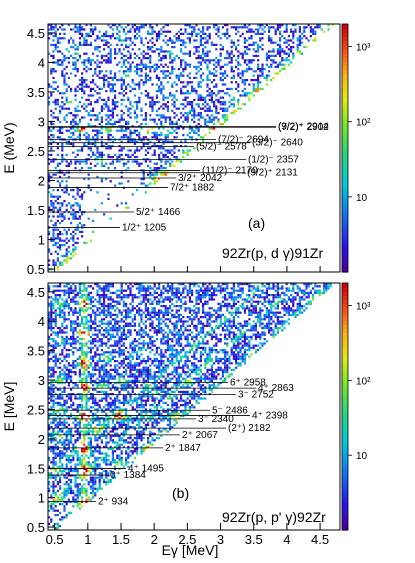 The image size is (415, 563). What do you see at coordinates (221, 146) in the screenshot?
I see `level-label: (5/2)⁻ 2578` at bounding box center [221, 146].